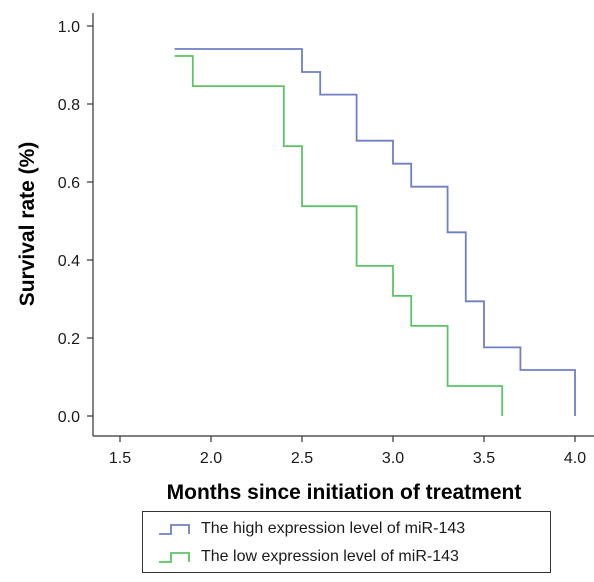 The width and height of the screenshot is (594, 582). I want to click on x-tick-label: 2.5, so click(302, 458).